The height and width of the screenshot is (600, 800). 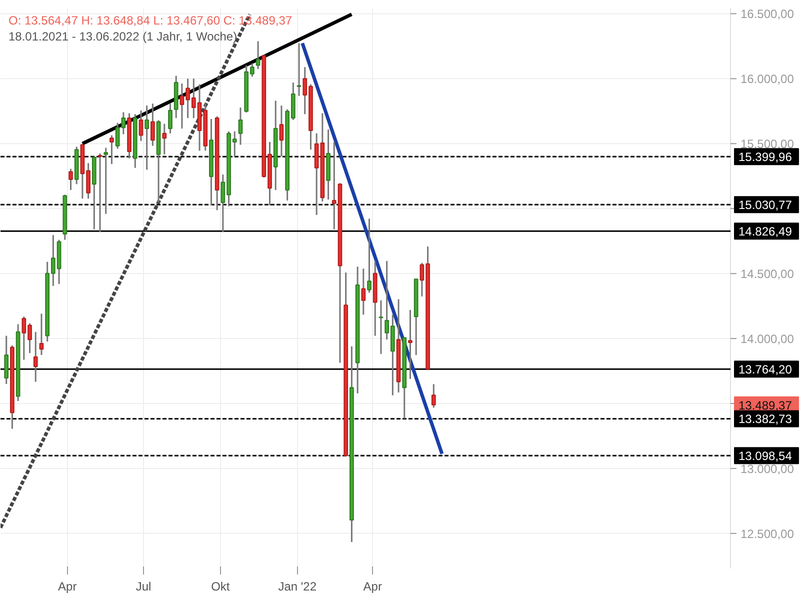 What do you see at coordinates (765, 456) in the screenshot?
I see `ref-line-label: 13.098,54` at bounding box center [765, 456].